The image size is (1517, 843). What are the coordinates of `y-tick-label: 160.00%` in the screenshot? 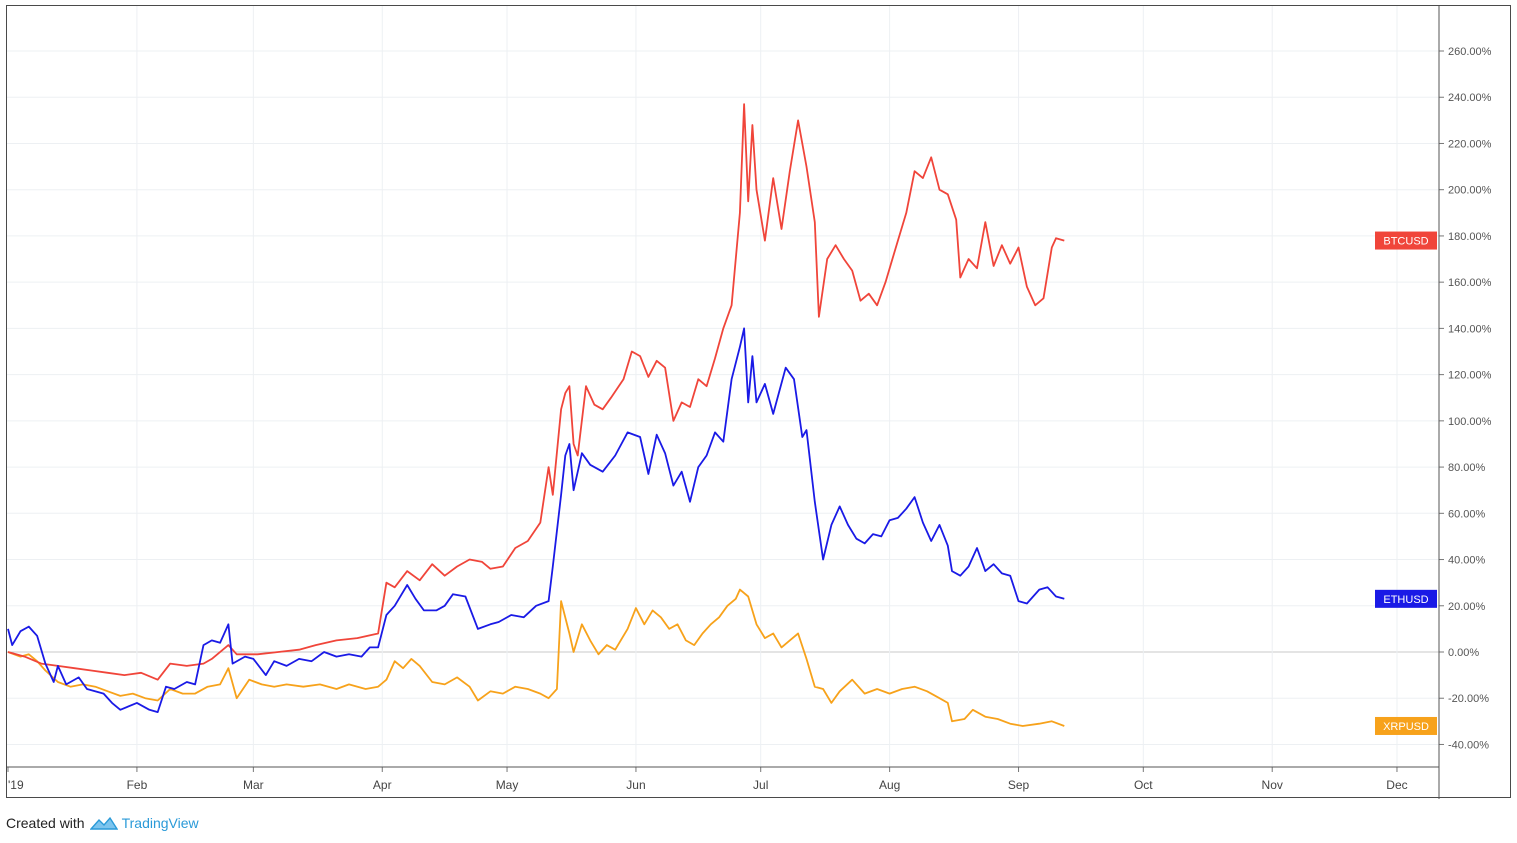 It's located at (1470, 283).